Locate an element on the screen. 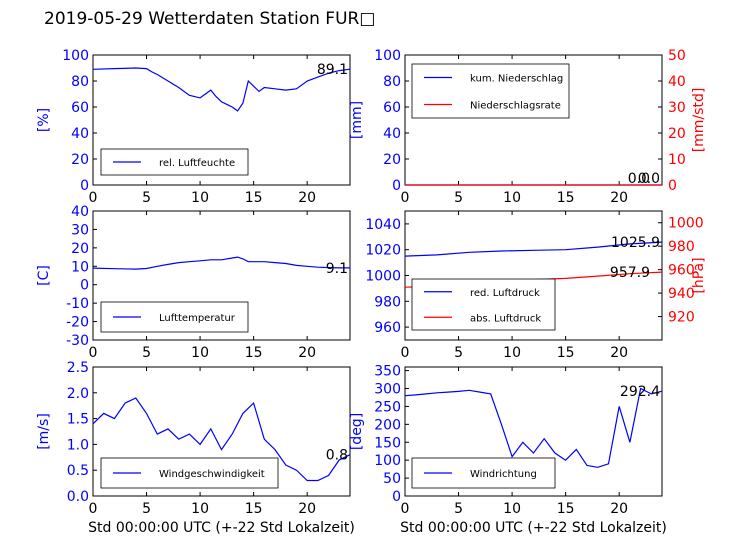  y-tick-label: 1040 is located at coordinates (383, 225).